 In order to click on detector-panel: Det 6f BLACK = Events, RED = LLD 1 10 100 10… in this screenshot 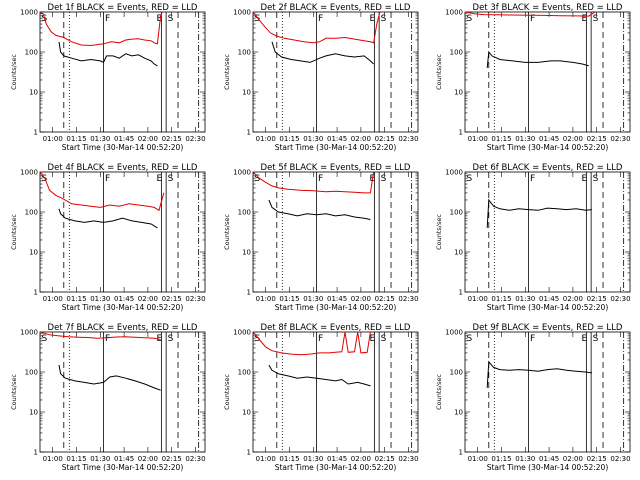, I will do `click(533, 237)`.